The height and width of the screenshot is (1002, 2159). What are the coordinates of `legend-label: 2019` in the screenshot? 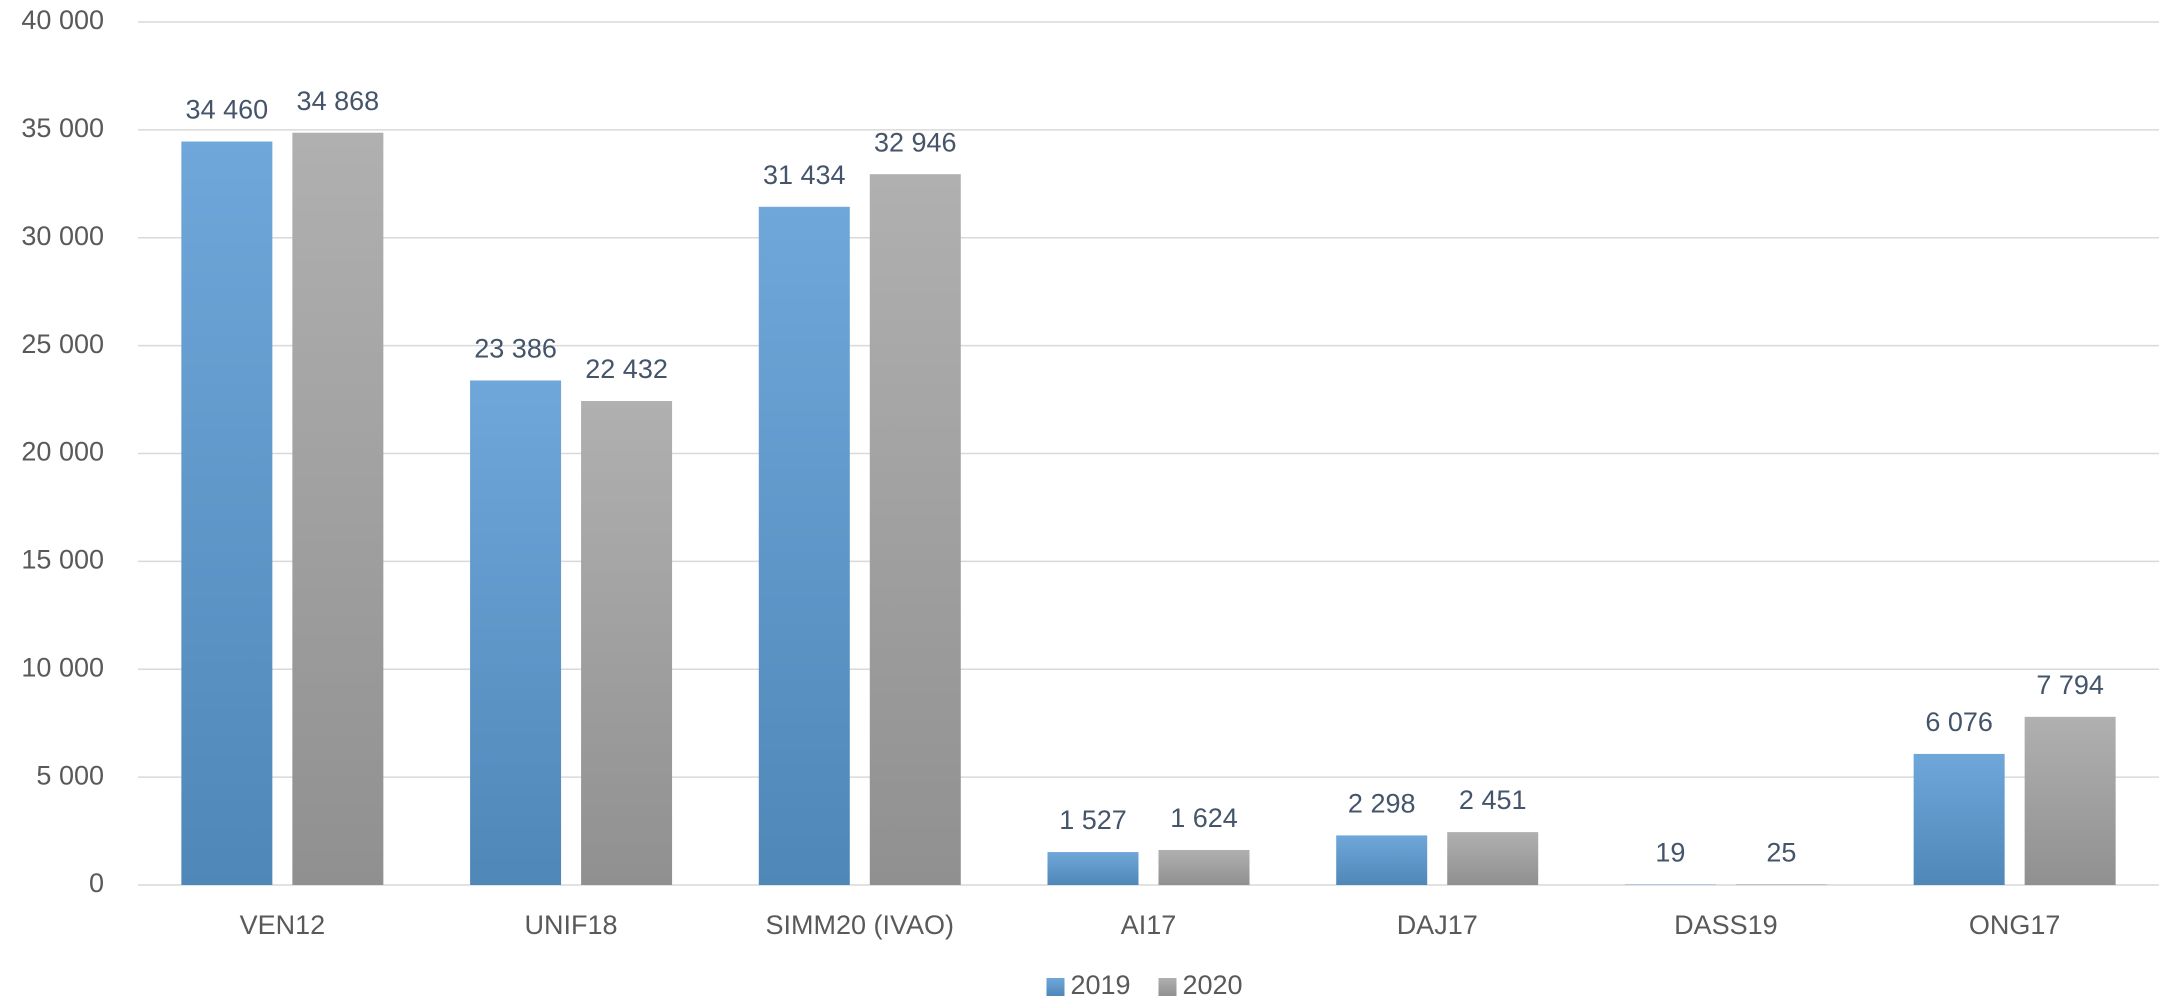 It's located at (1101, 985).